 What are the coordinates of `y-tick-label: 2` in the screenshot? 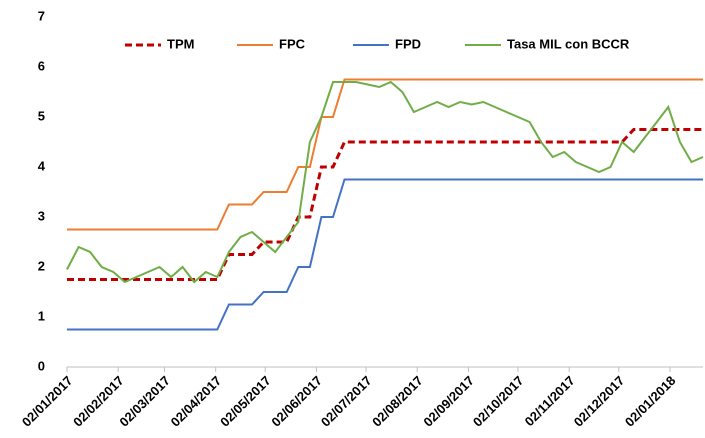 It's located at (41, 265).